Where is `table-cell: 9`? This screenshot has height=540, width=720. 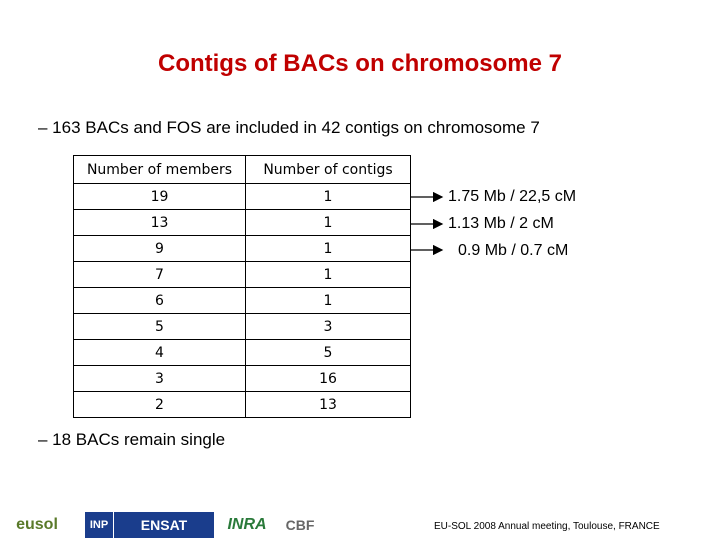 table-cell: 9 is located at coordinates (159, 248).